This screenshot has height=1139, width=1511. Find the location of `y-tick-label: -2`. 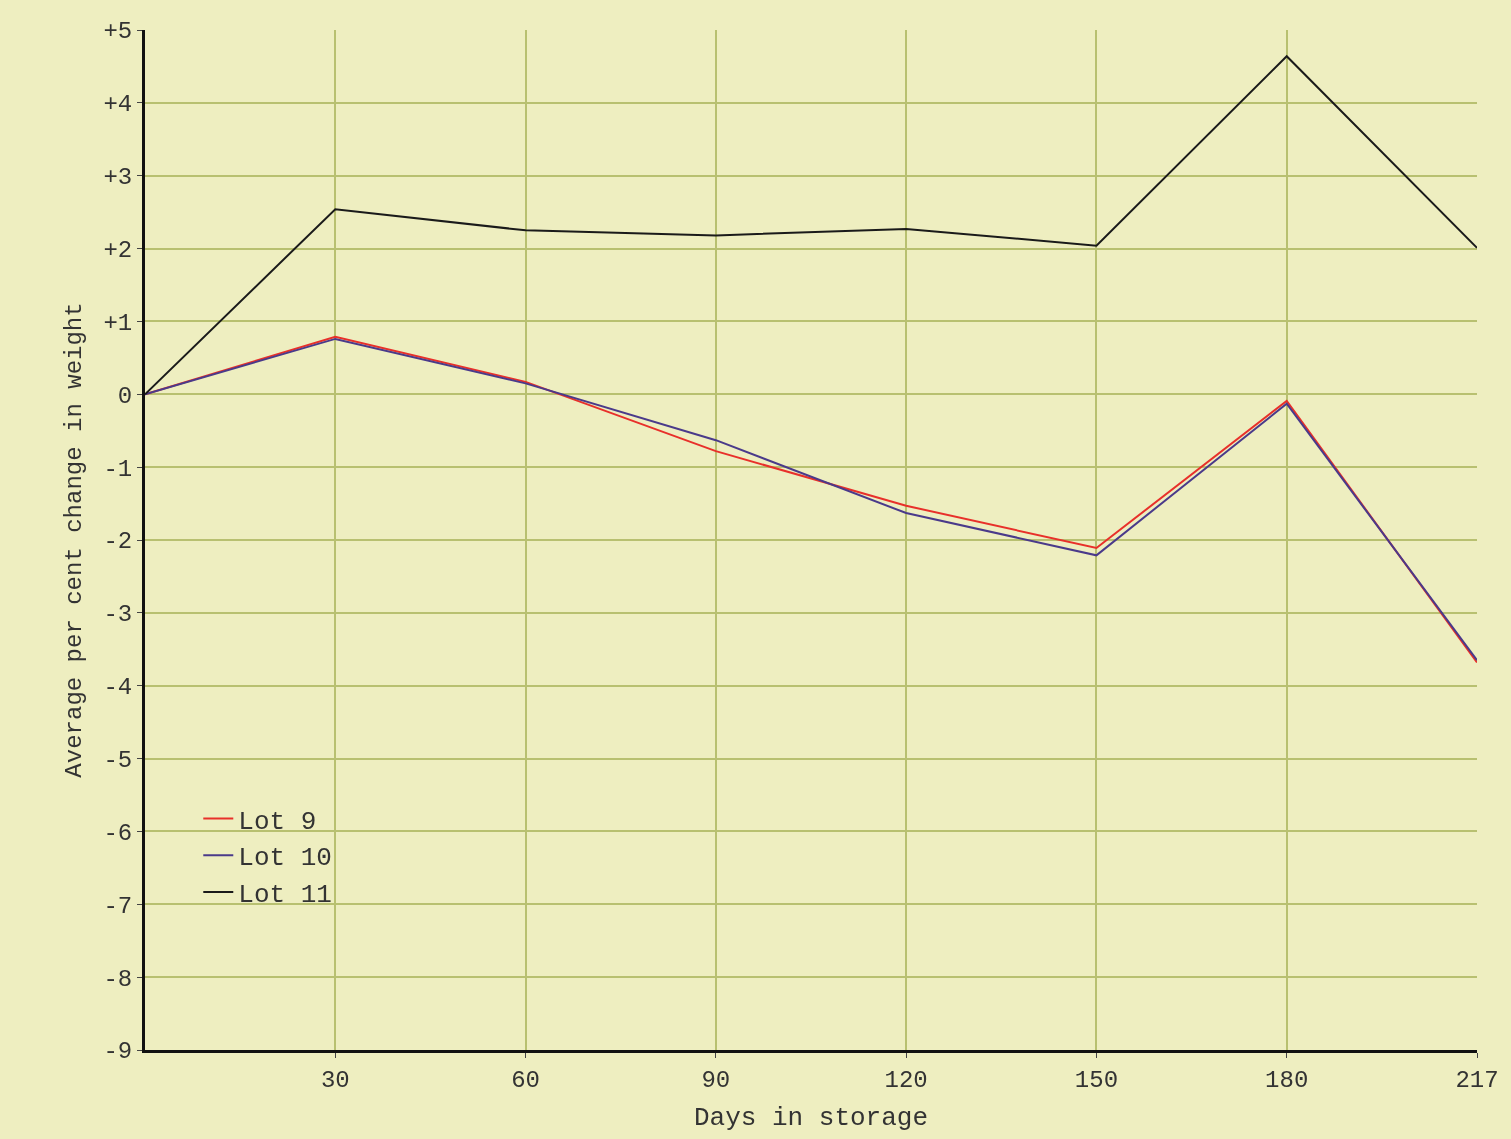

y-tick-label: -2 is located at coordinates (118, 542).